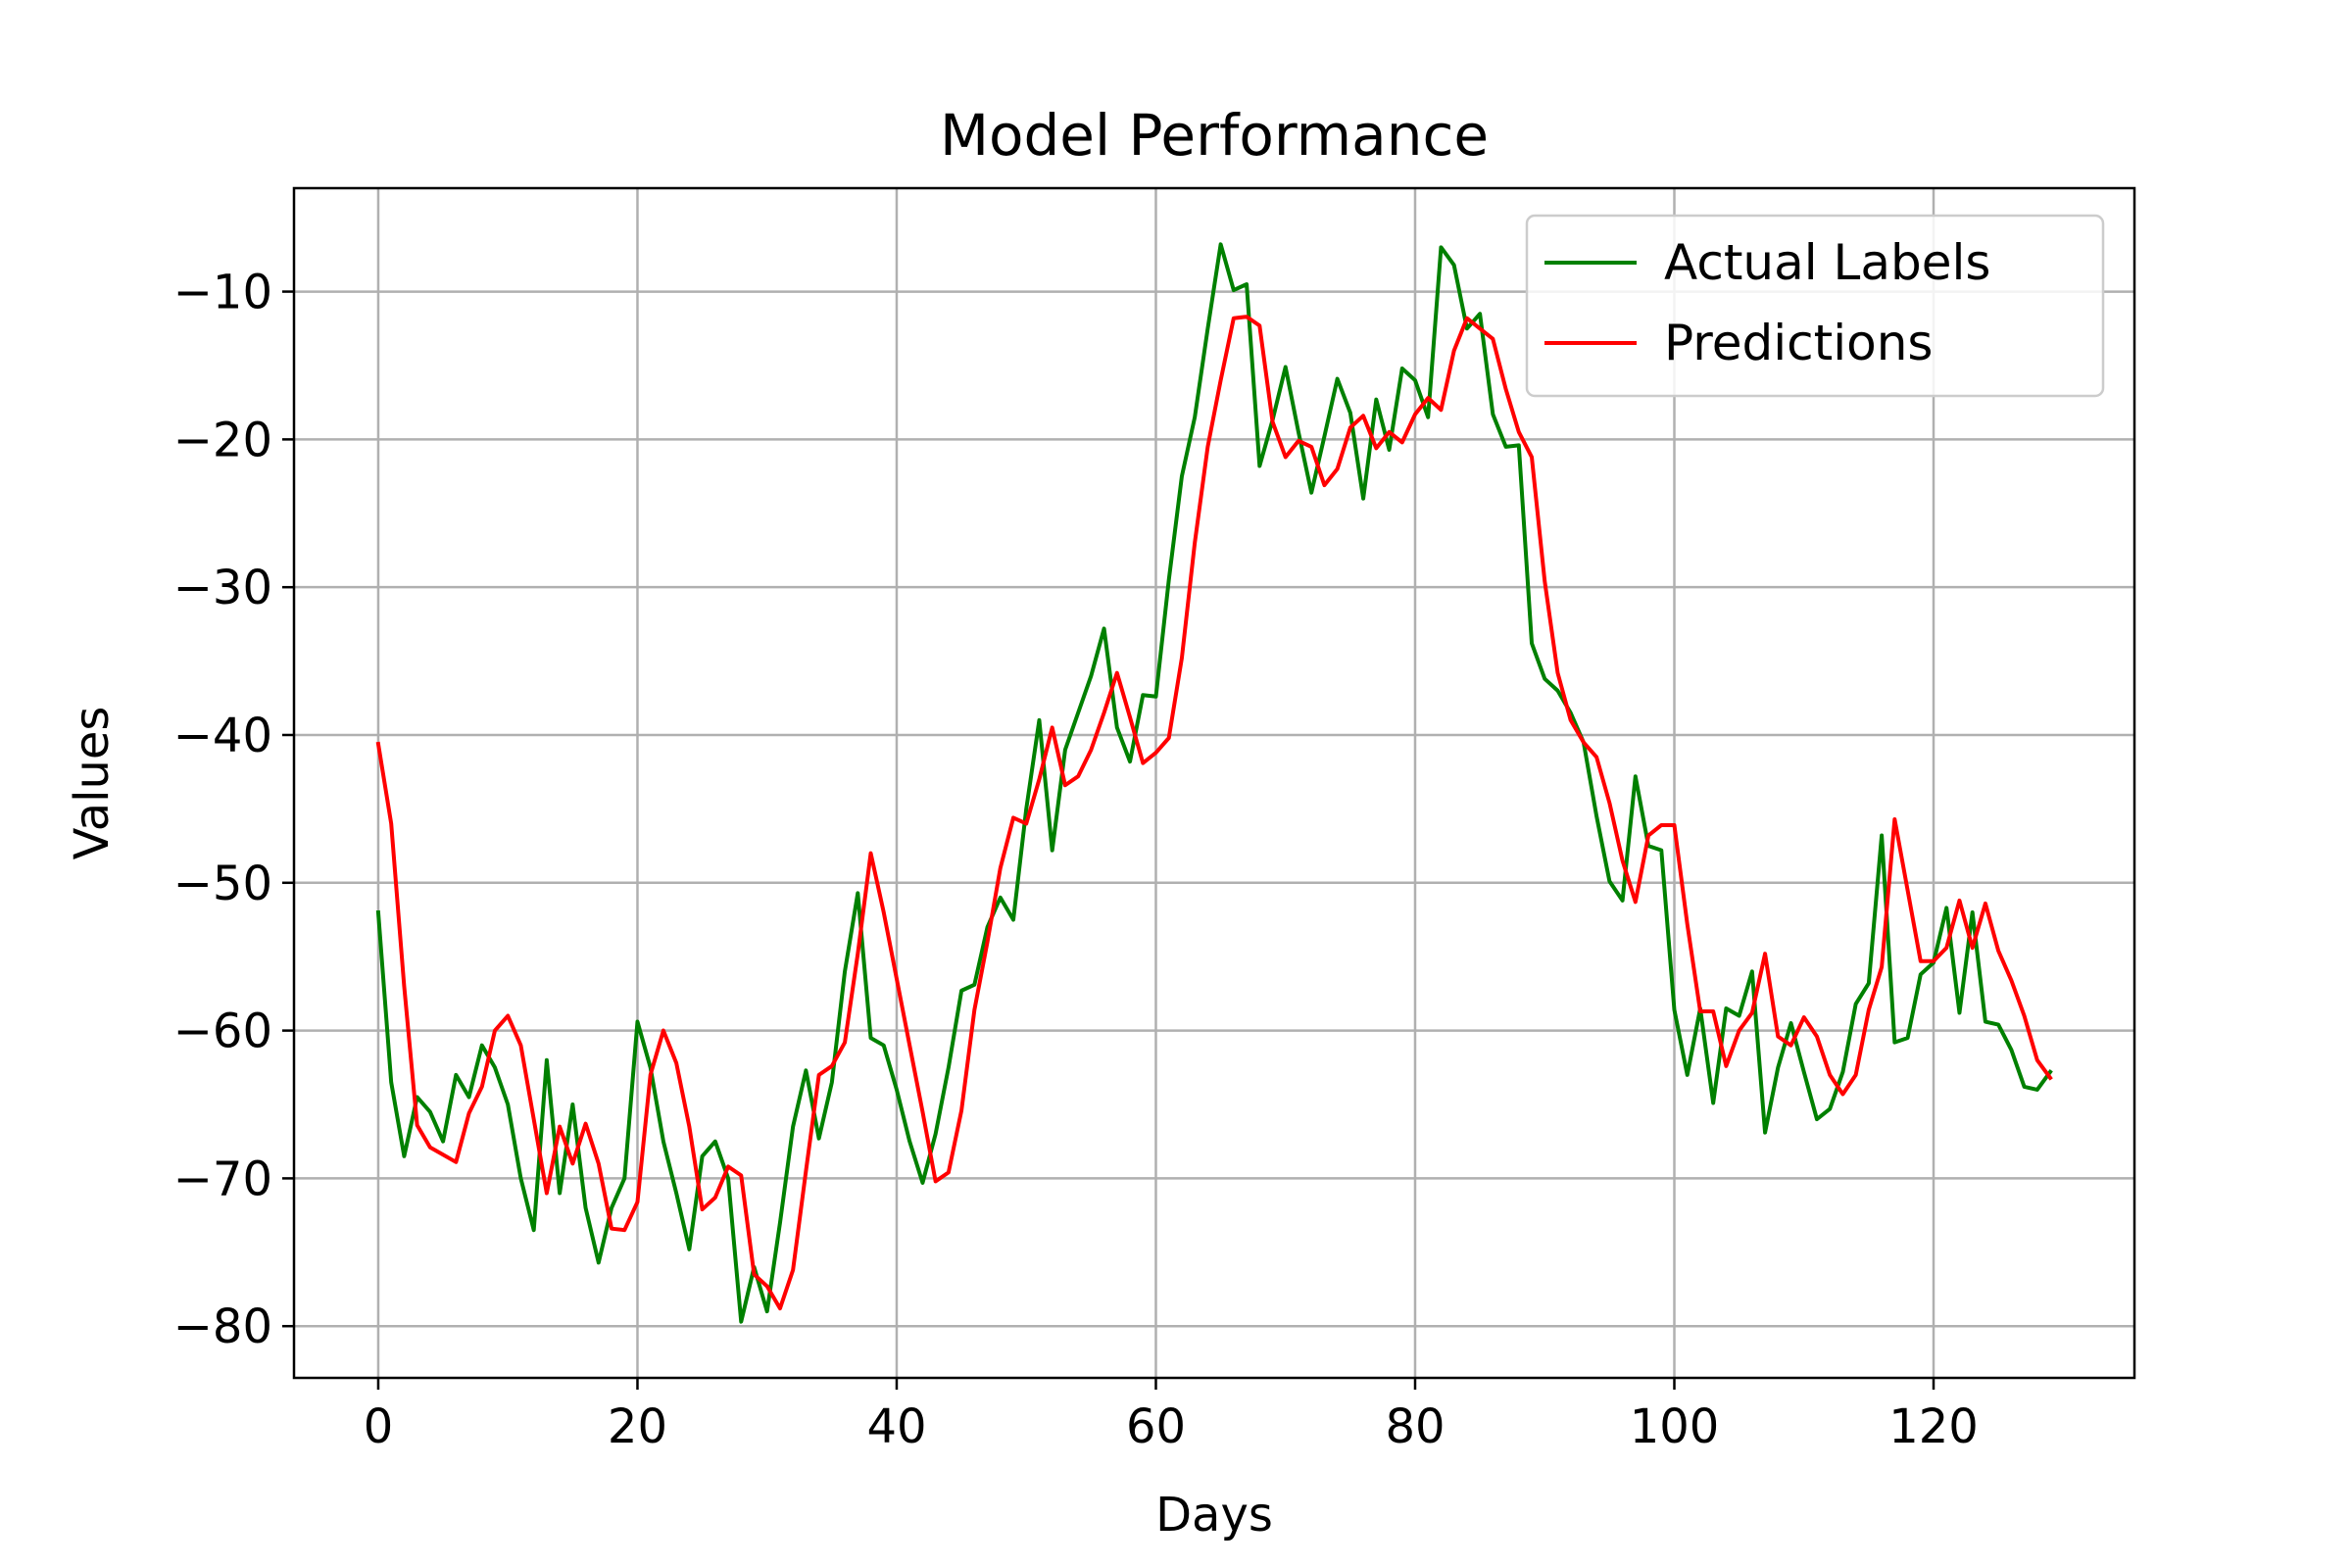 Image resolution: width=2352 pixels, height=1568 pixels. What do you see at coordinates (223, 1326) in the screenshot?
I see `y-tick-label: −80` at bounding box center [223, 1326].